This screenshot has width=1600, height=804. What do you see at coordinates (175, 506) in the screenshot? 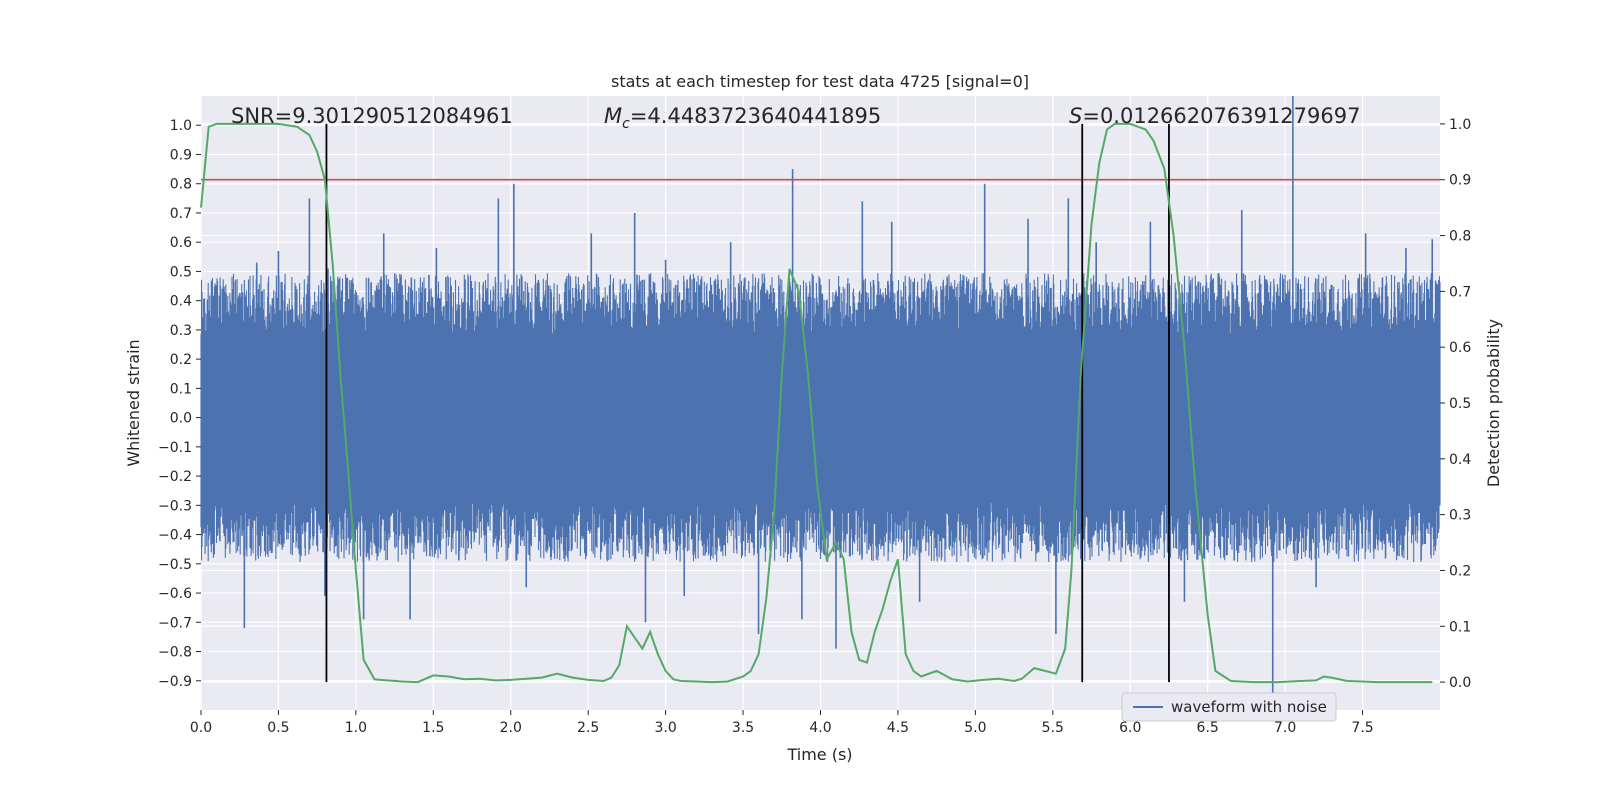
I see `y-left-tick-label: −0.3` at bounding box center [175, 506].